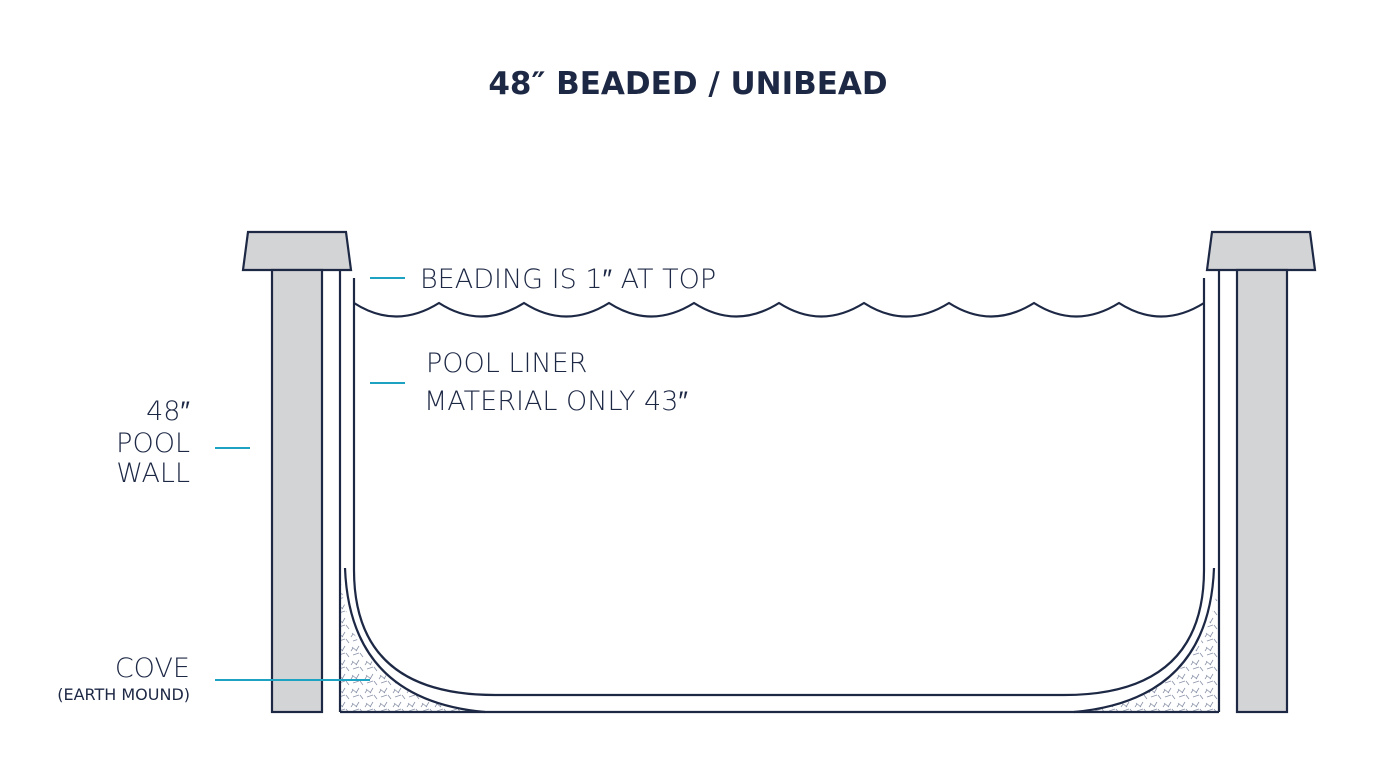  Describe the element at coordinates (152, 668) in the screenshot. I see `cove-label: COVE` at that location.